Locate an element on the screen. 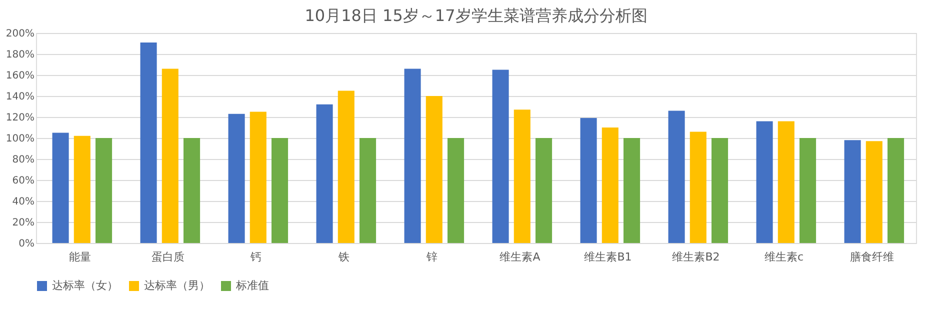  x-tick-label: 钙 is located at coordinates (256, 257).